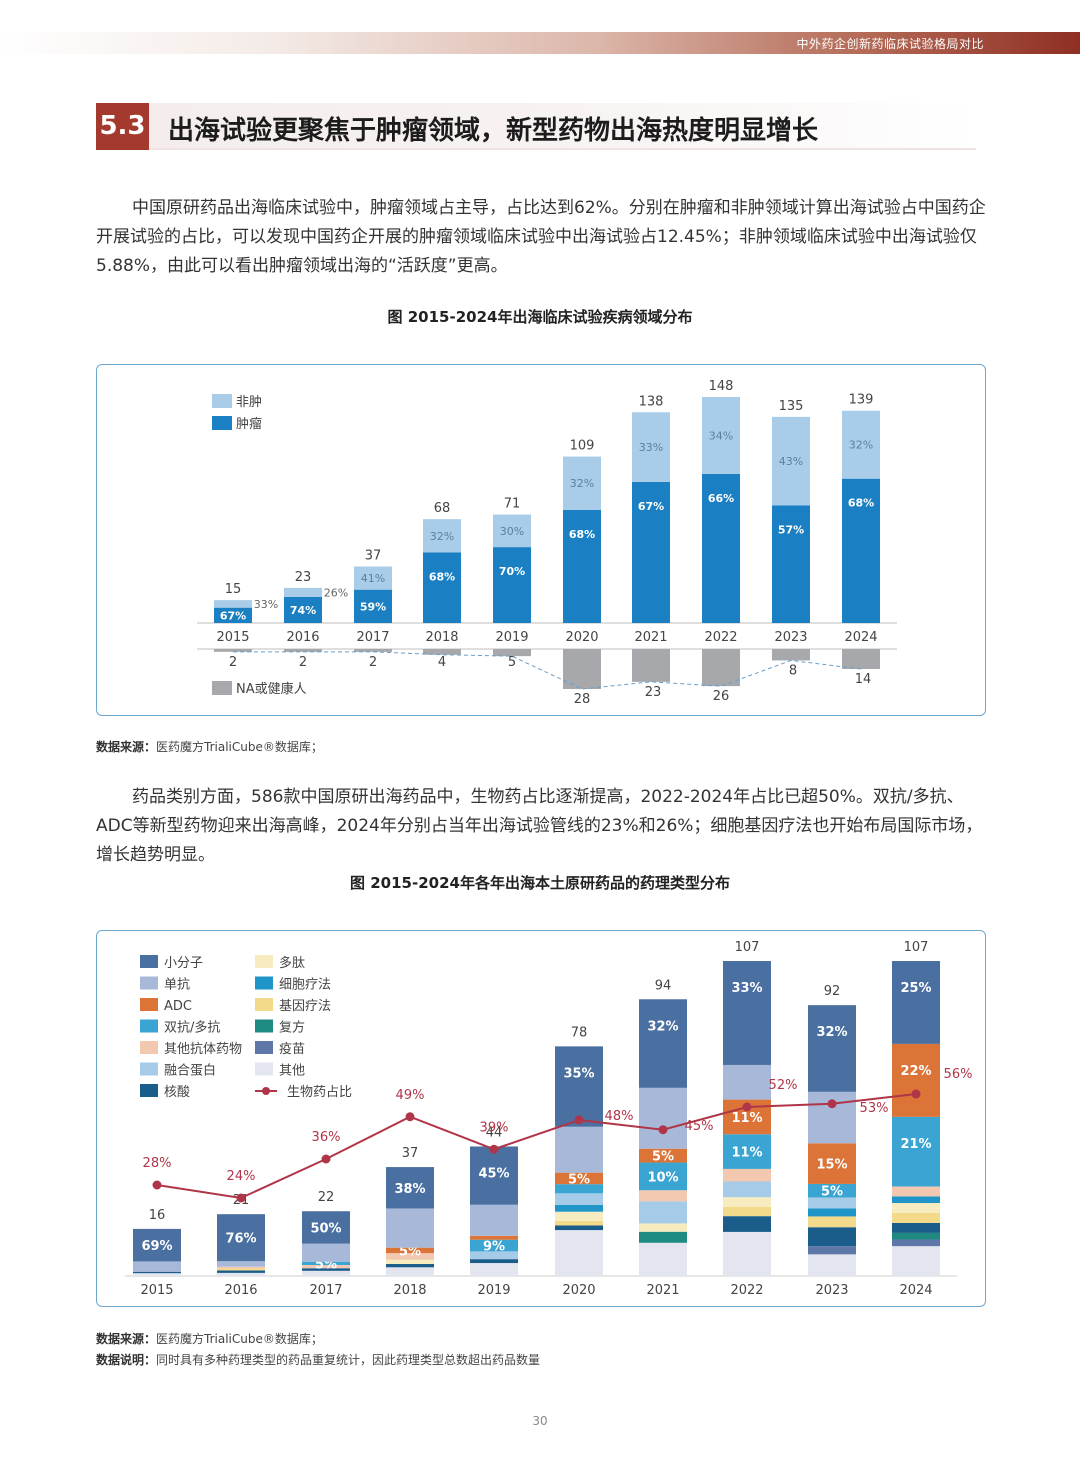 The height and width of the screenshot is (1466, 1080). Describe the element at coordinates (861, 503) in the screenshot. I see `bar-tumor-percent-2024: 68%` at that location.